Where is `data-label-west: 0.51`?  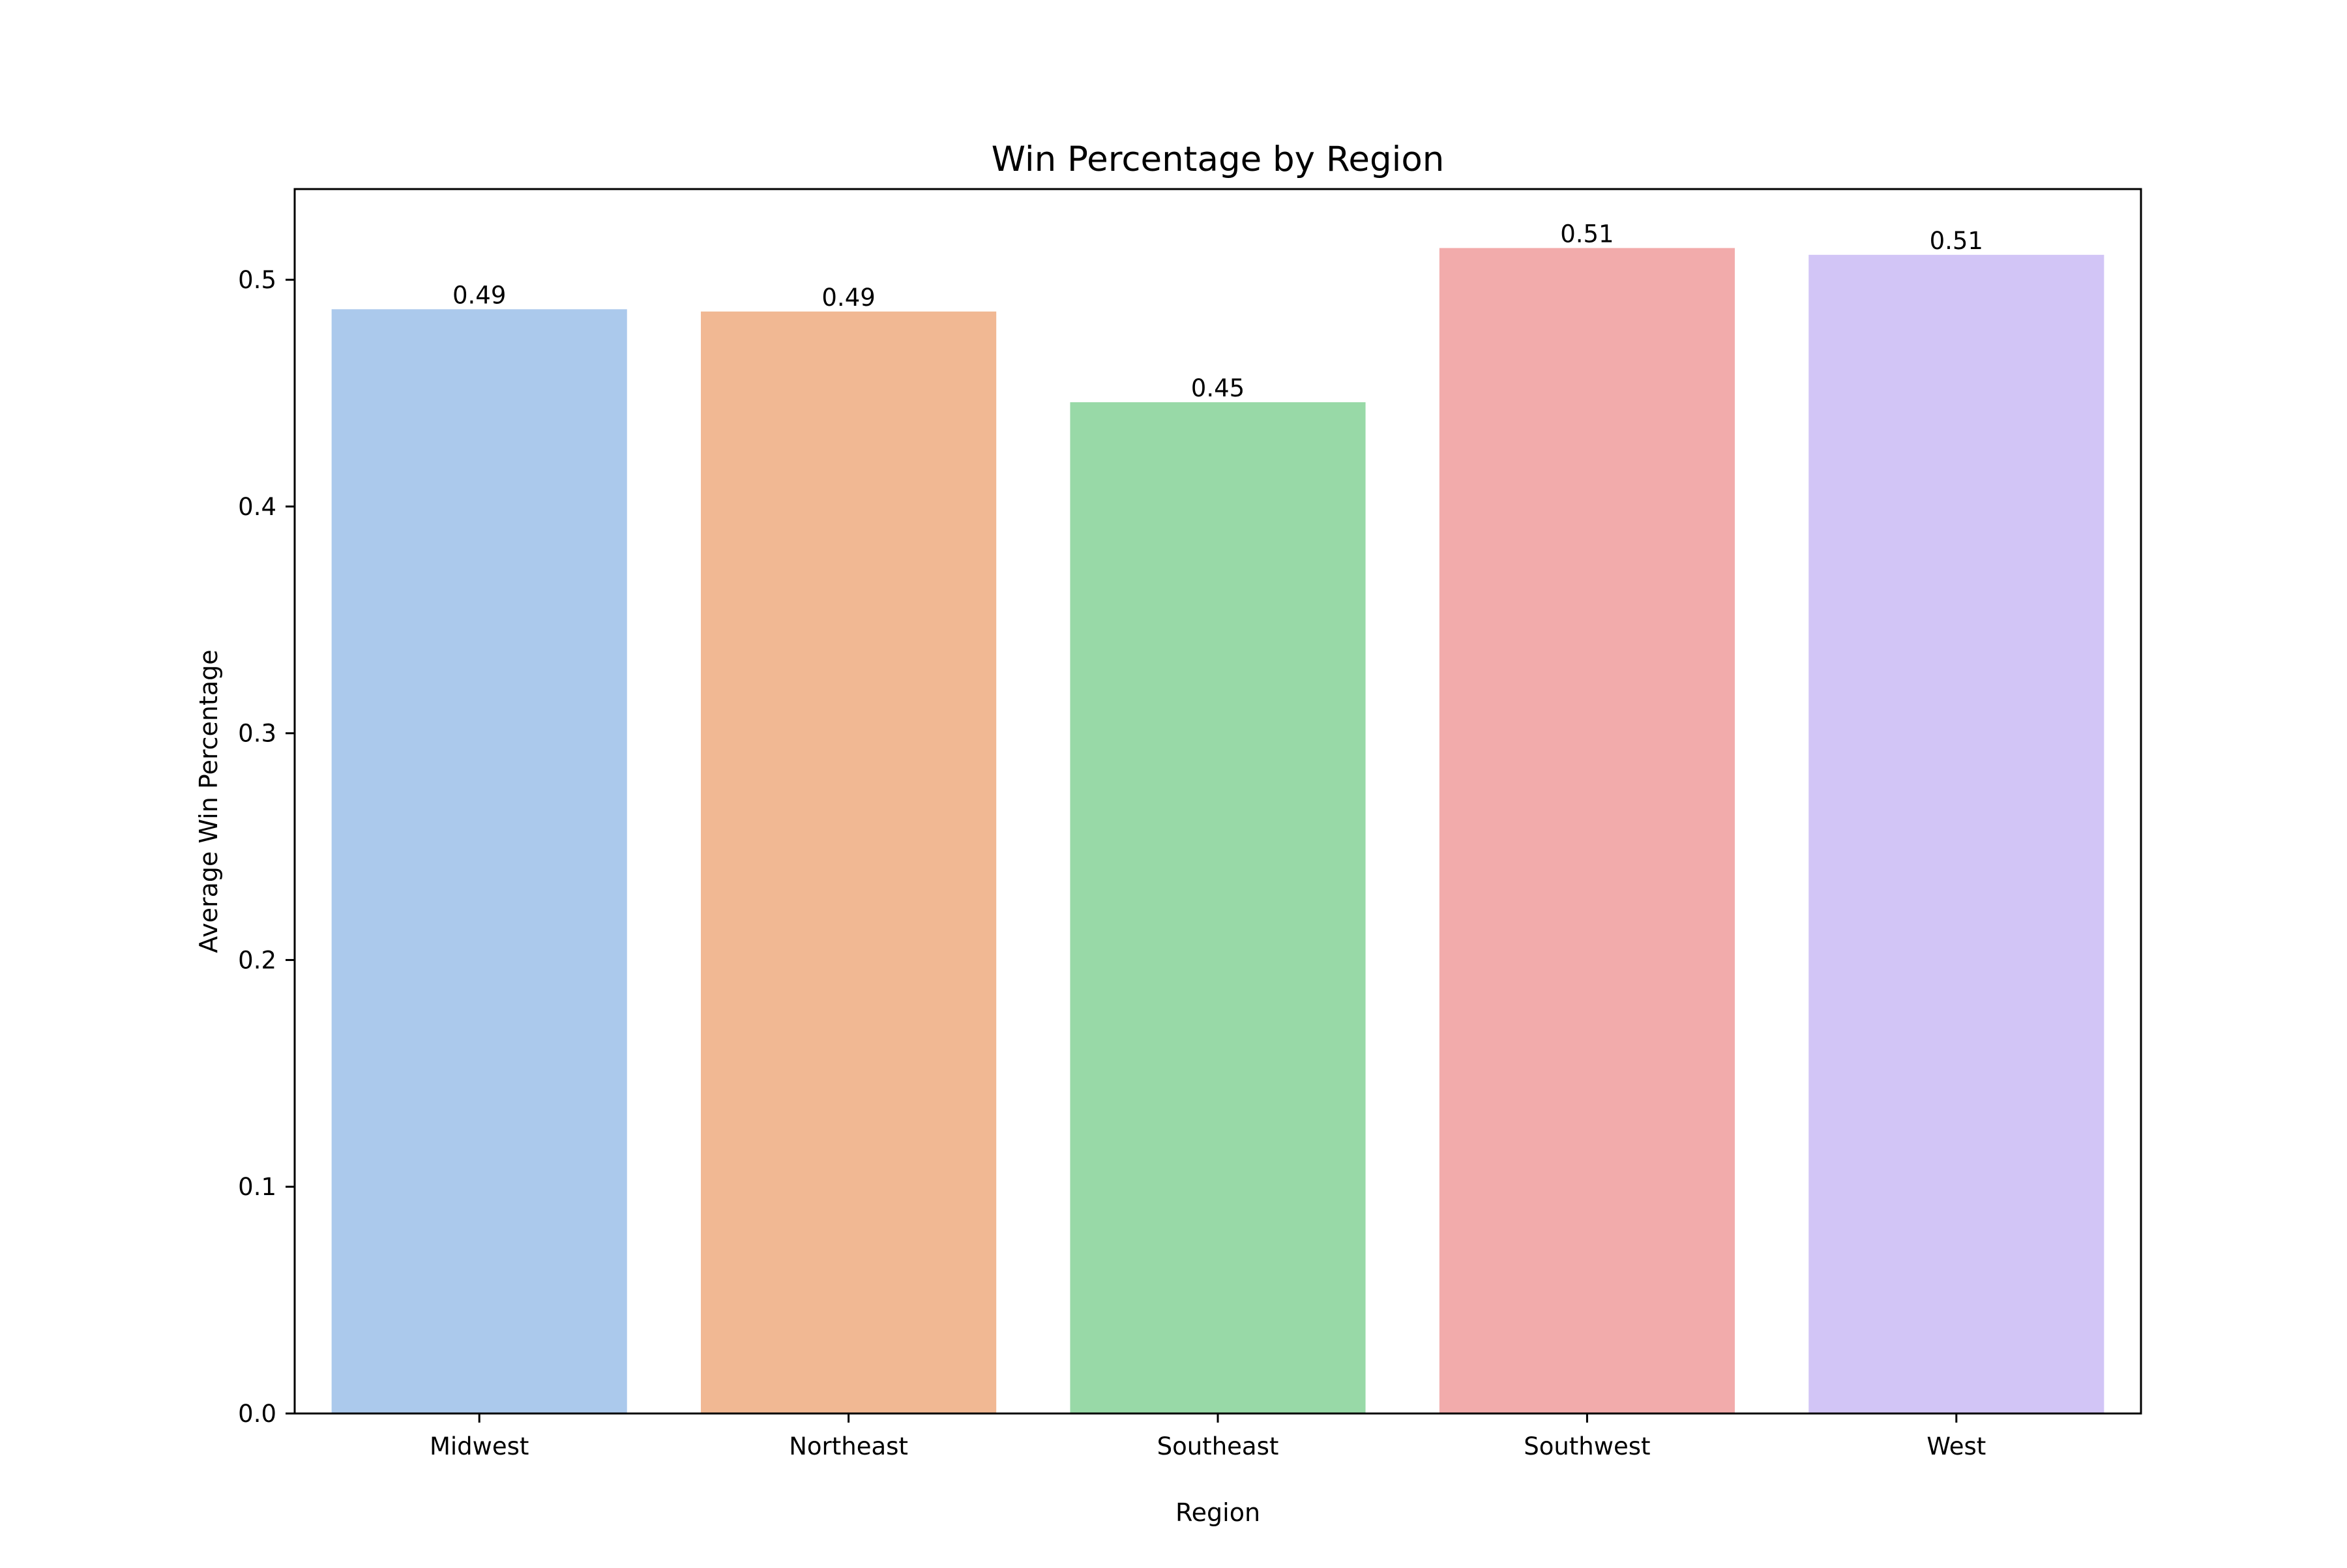 data-label-west: 0.51 is located at coordinates (1956, 241).